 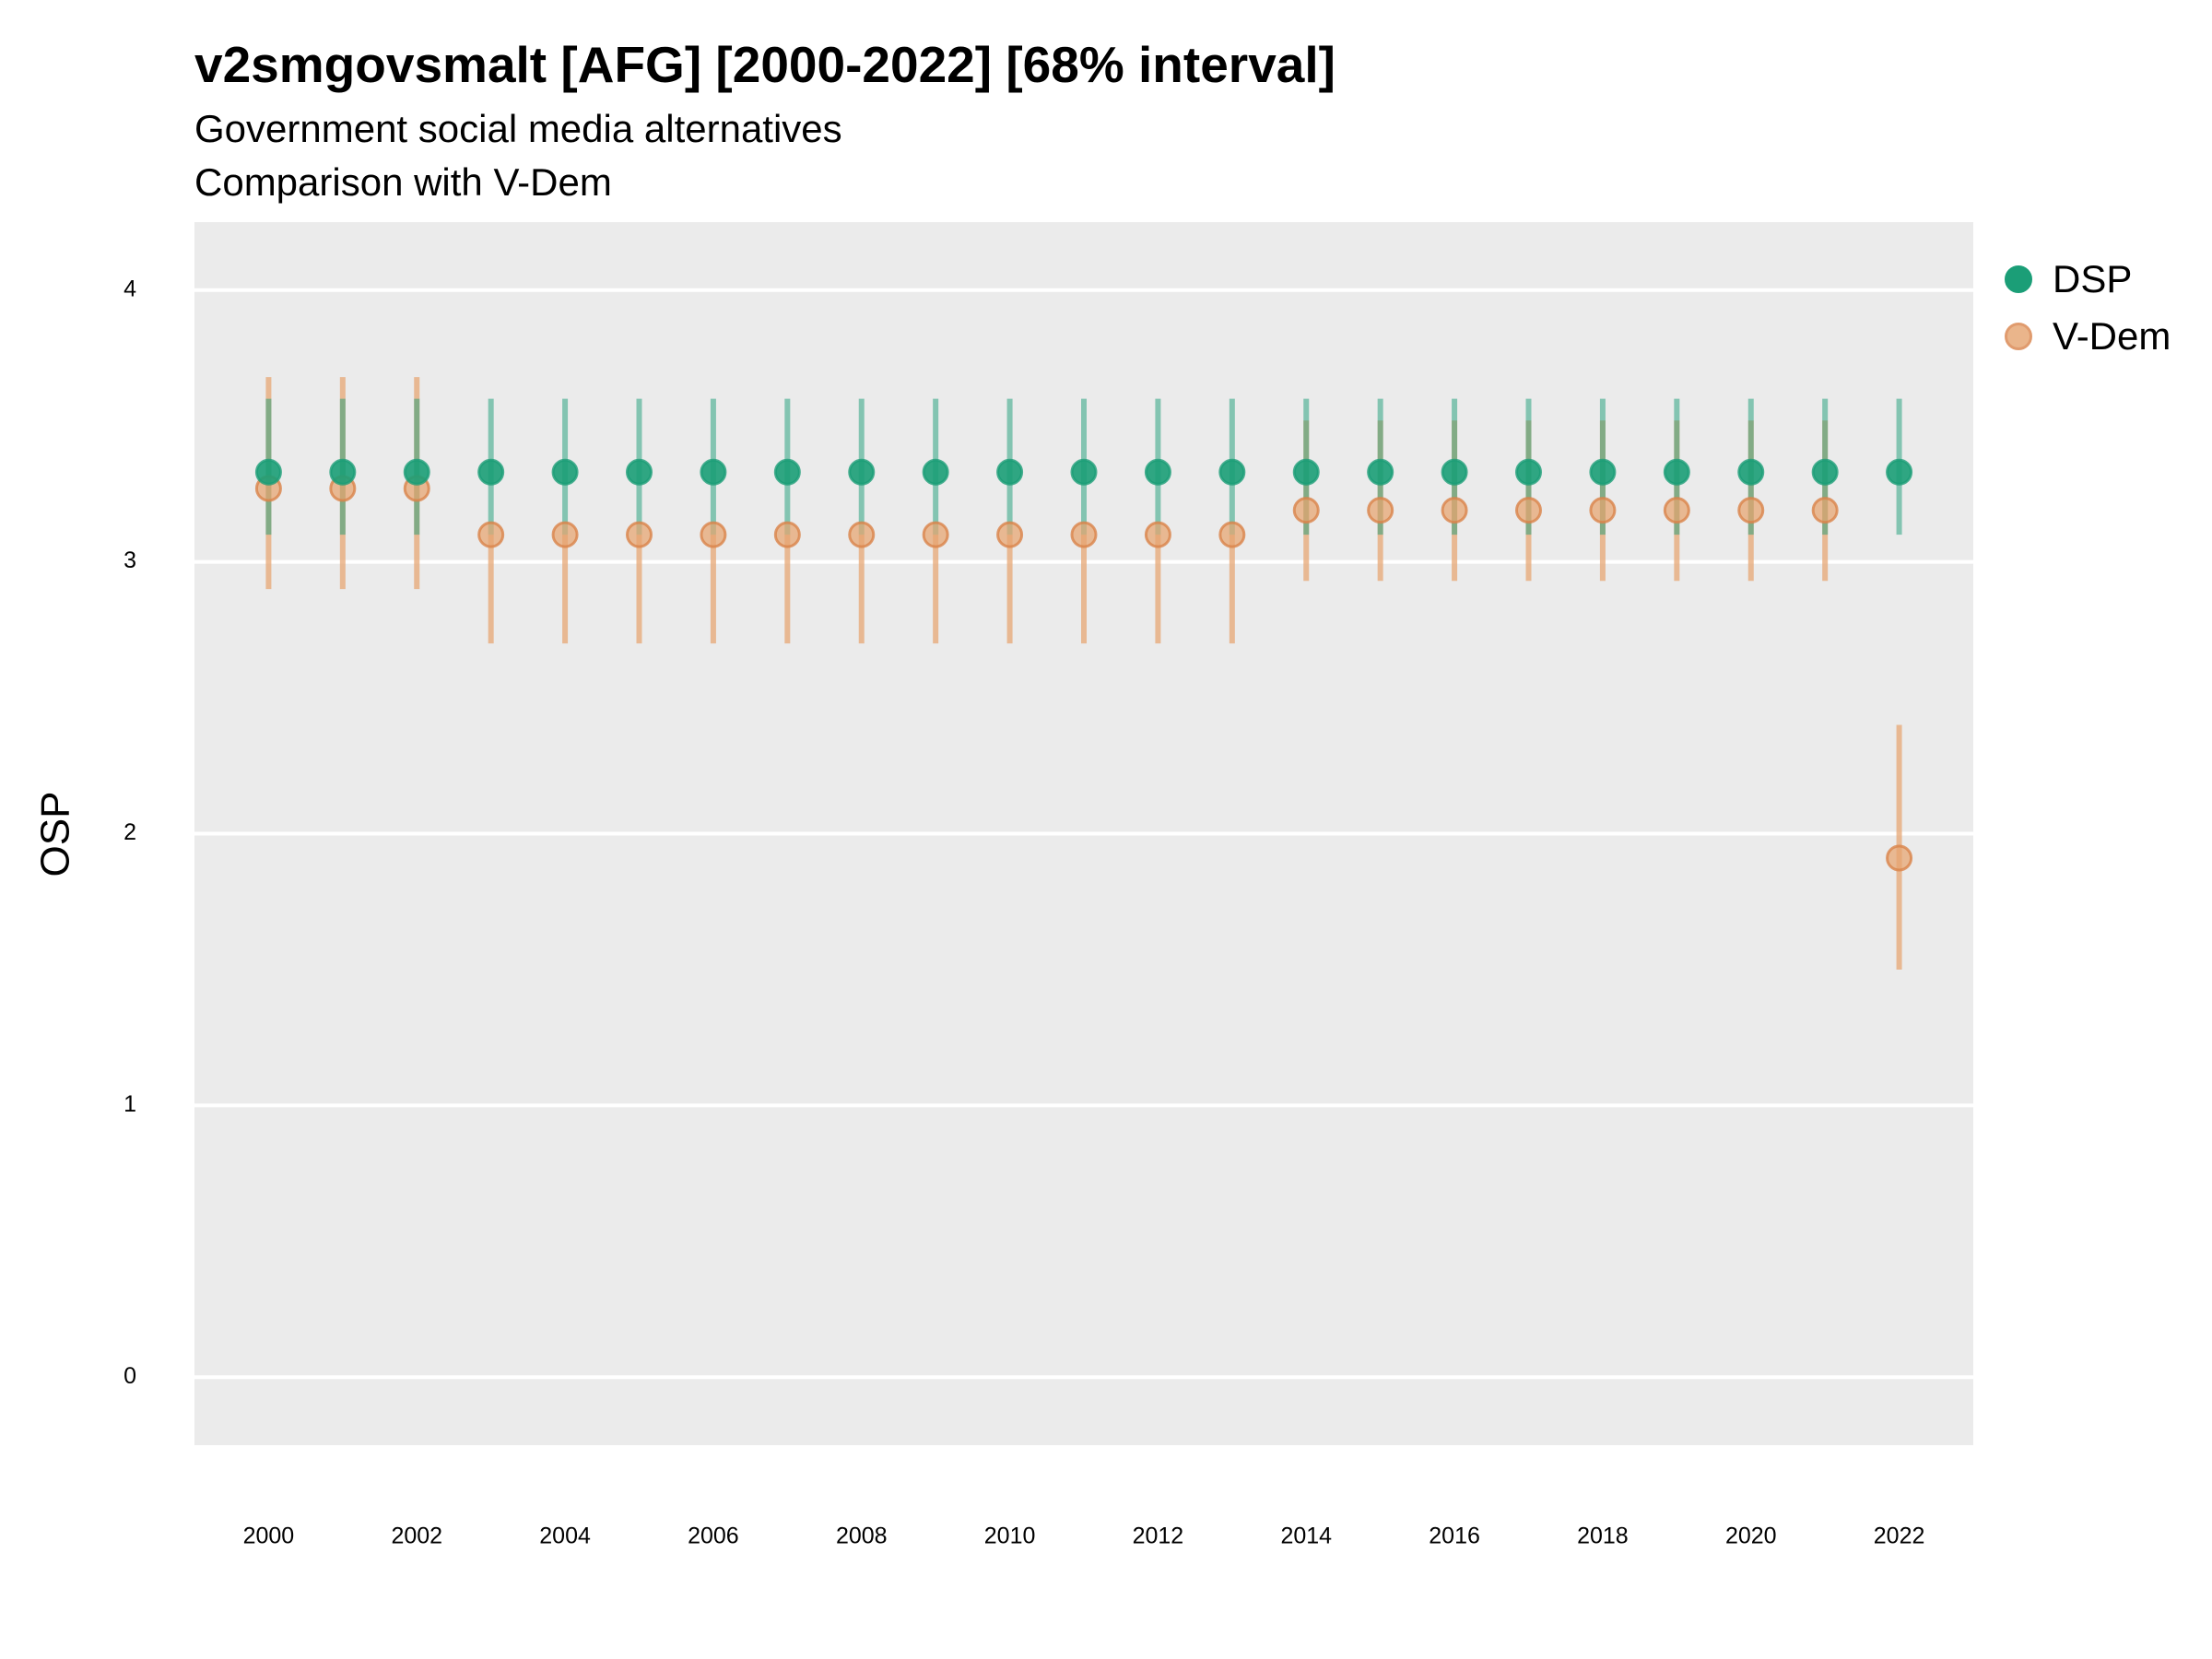 I want to click on legend-item-vdem: V-Dem, so click(x=2088, y=336).